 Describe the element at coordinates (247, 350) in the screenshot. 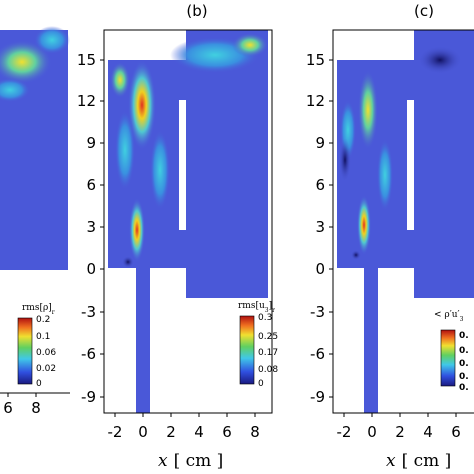

I see `panel-b-colorbar` at that location.